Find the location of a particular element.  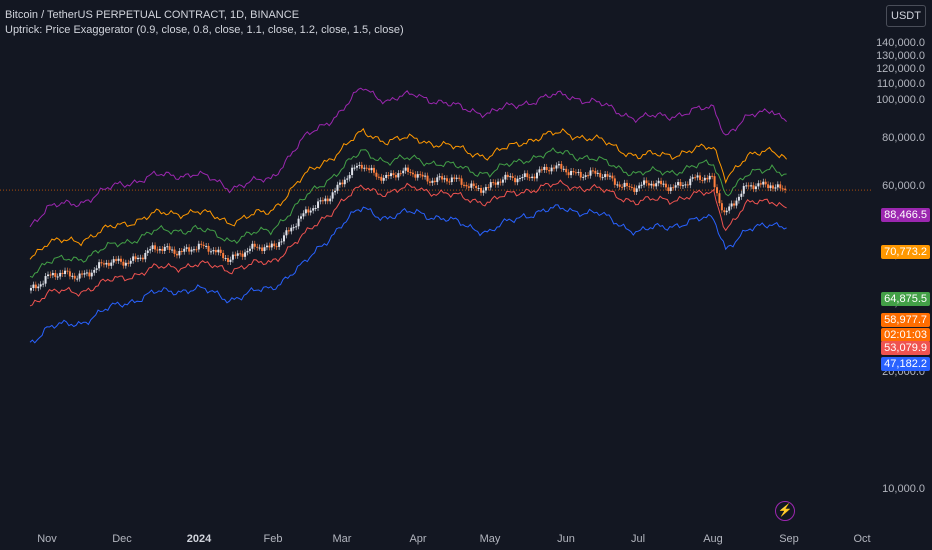

time-tick: Apr is located at coordinates (418, 539).